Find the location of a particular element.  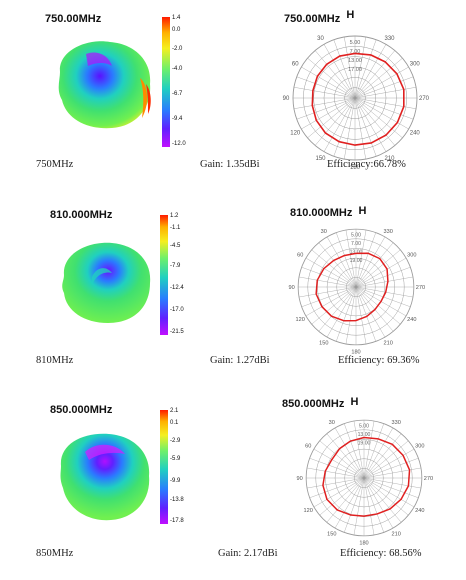

caption-gain: Gain: 1.27dBi is located at coordinates (240, 360).